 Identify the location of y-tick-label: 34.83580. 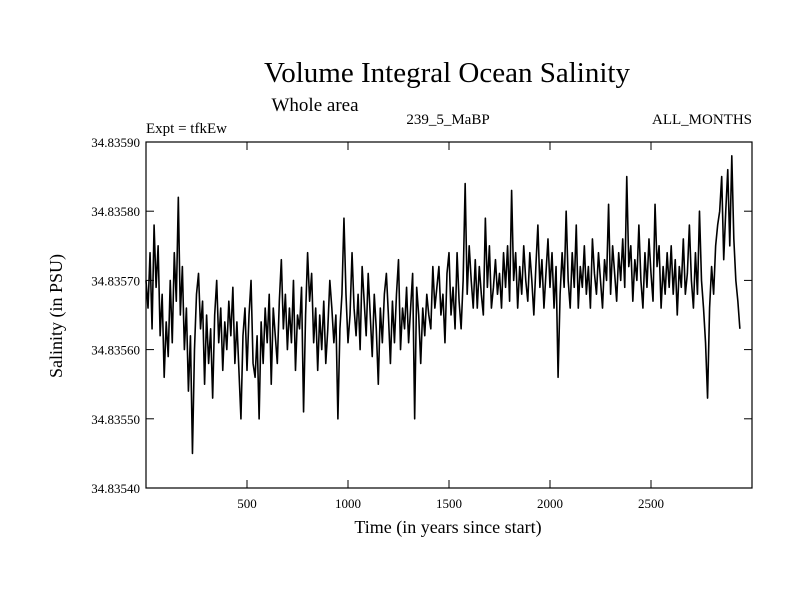
(115, 211).